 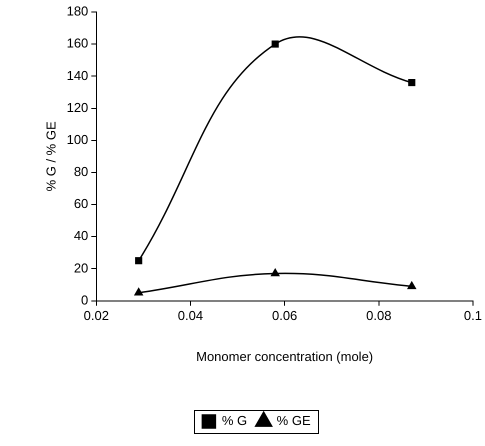 I want to click on y-tick-label: 60, so click(x=81, y=204).